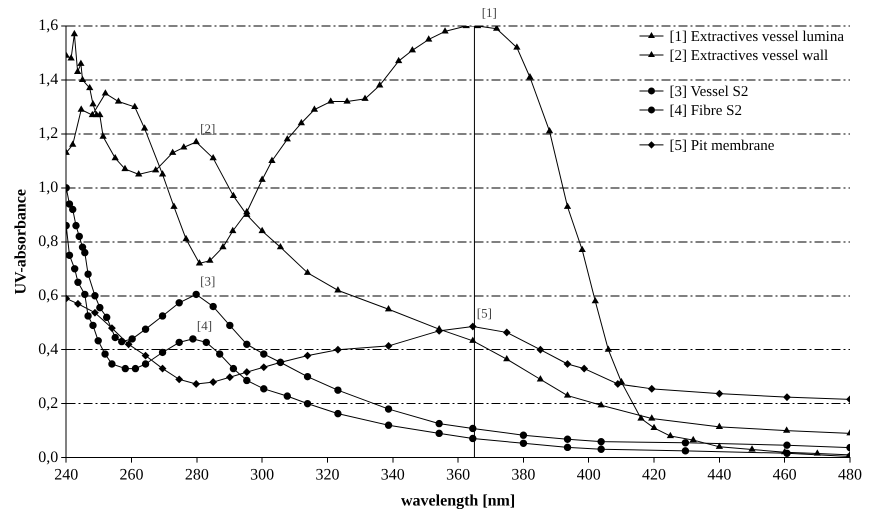 The width and height of the screenshot is (873, 523). I want to click on x-tick-label: 460, so click(784, 475).